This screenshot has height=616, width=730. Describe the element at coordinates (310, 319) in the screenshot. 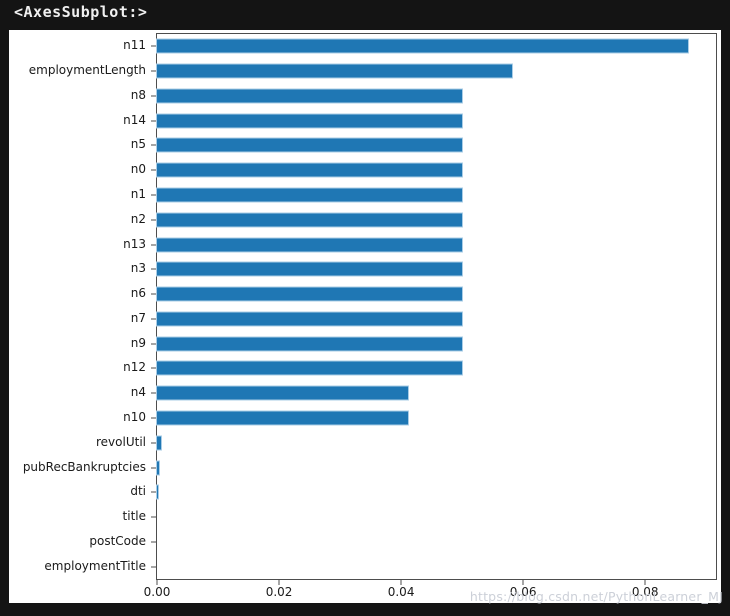

I see `bar-n7` at that location.